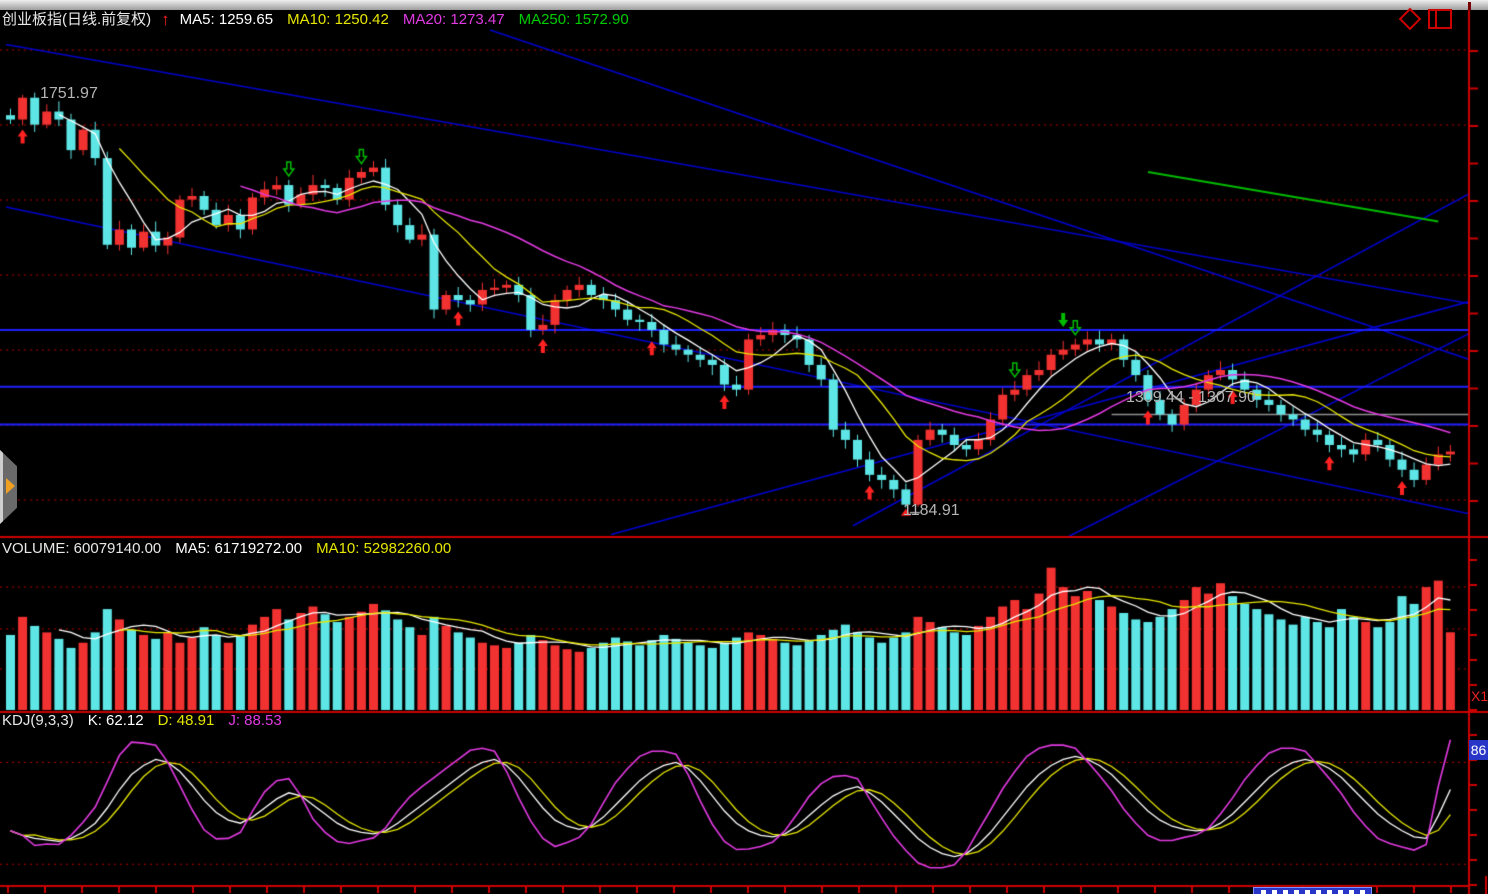 This screenshot has height=894, width=1488. I want to click on volume-axis-scale-label: X1, so click(1479, 696).